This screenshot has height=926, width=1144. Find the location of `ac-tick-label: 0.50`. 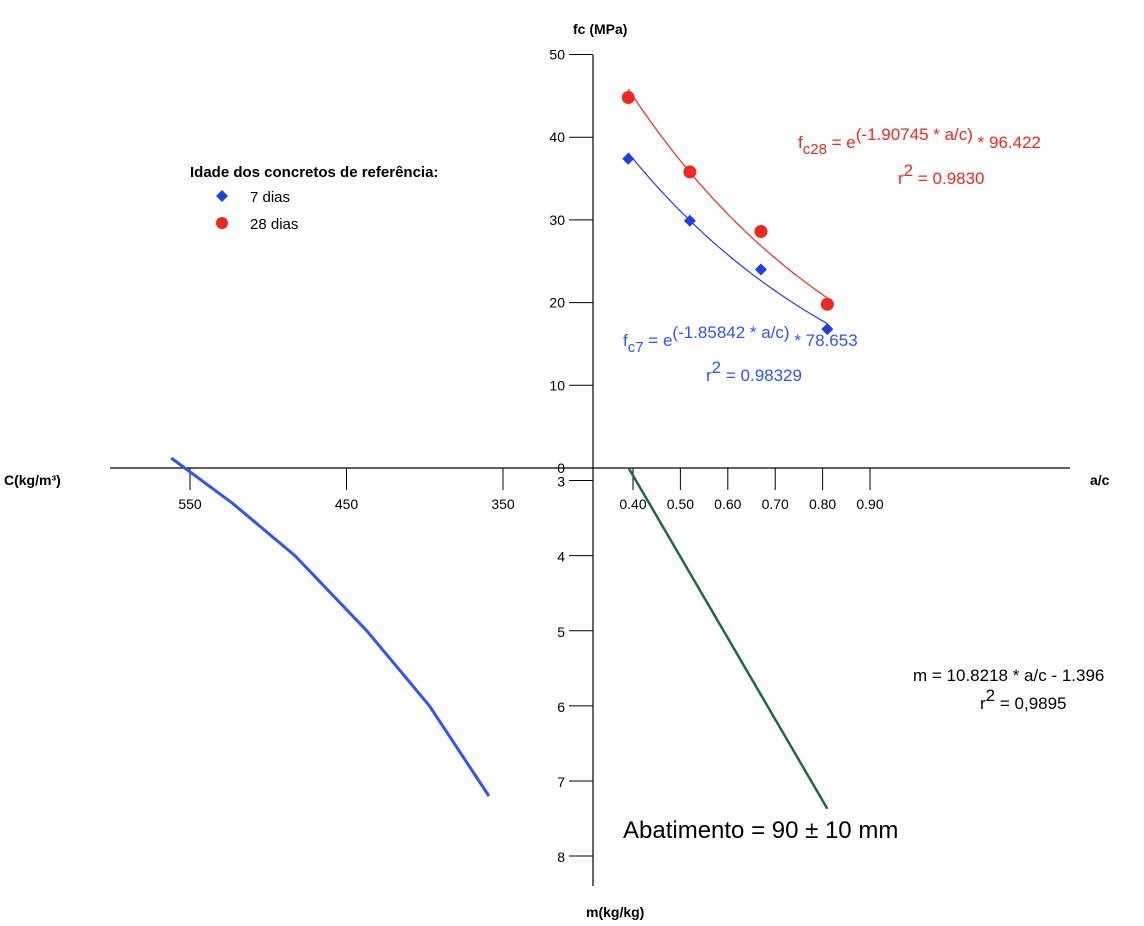

ac-tick-label: 0.50 is located at coordinates (680, 504).